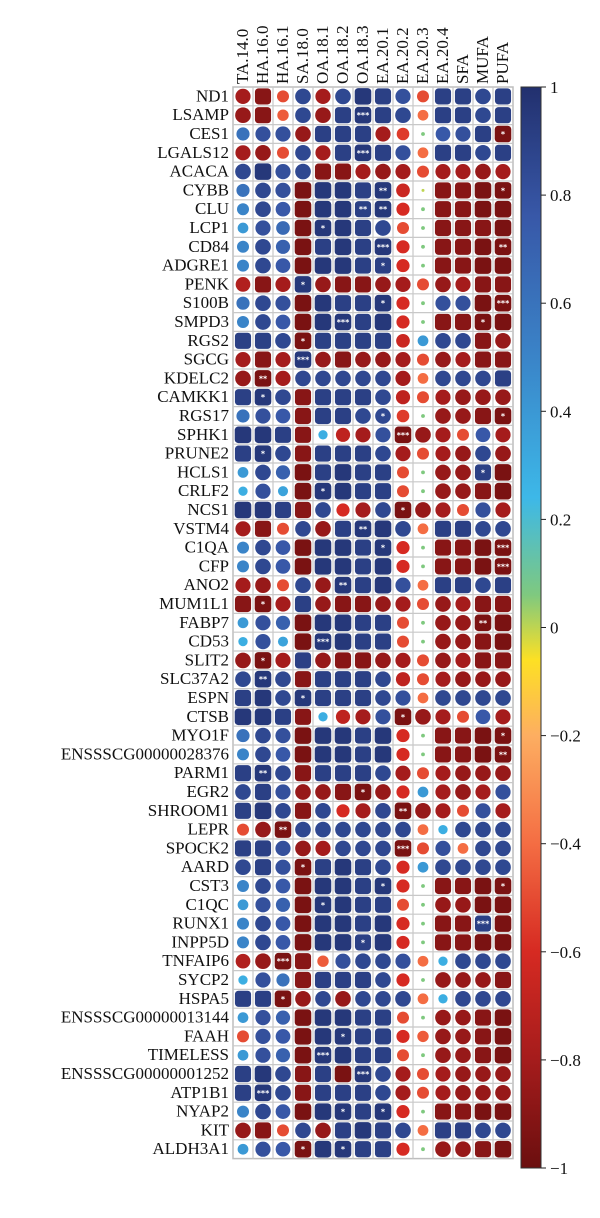 This screenshot has height=1218, width=600. What do you see at coordinates (209, 885) in the screenshot?
I see `row-label: CST3` at bounding box center [209, 885].